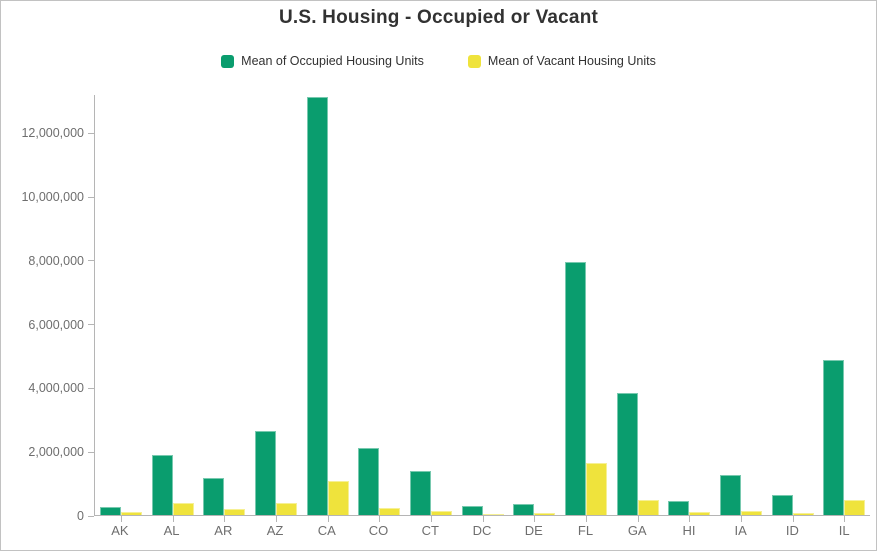 Image resolution: width=877 pixels, height=551 pixels. Describe the element at coordinates (638, 308) in the screenshot. I see `bar-group-ga` at that location.